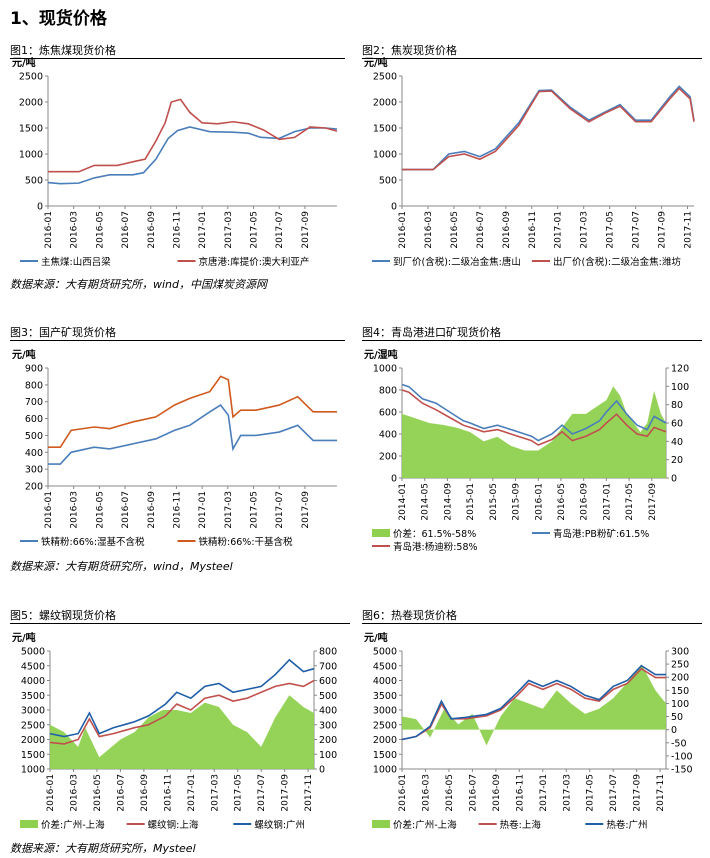  What do you see at coordinates (33, 666) in the screenshot?
I see `y-tick-label: 4500` at bounding box center [33, 666].